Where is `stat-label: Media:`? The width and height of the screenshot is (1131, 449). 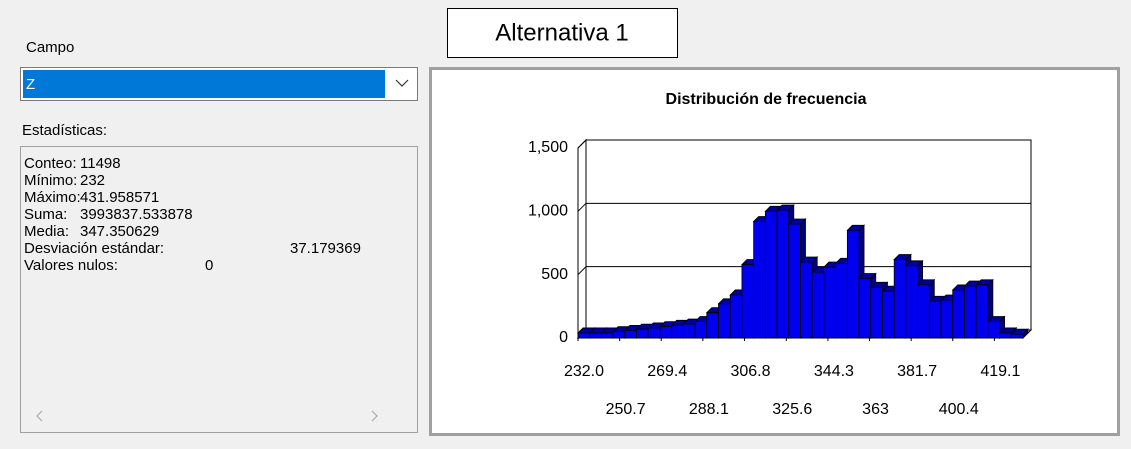 stat-label: Media: is located at coordinates (46, 231).